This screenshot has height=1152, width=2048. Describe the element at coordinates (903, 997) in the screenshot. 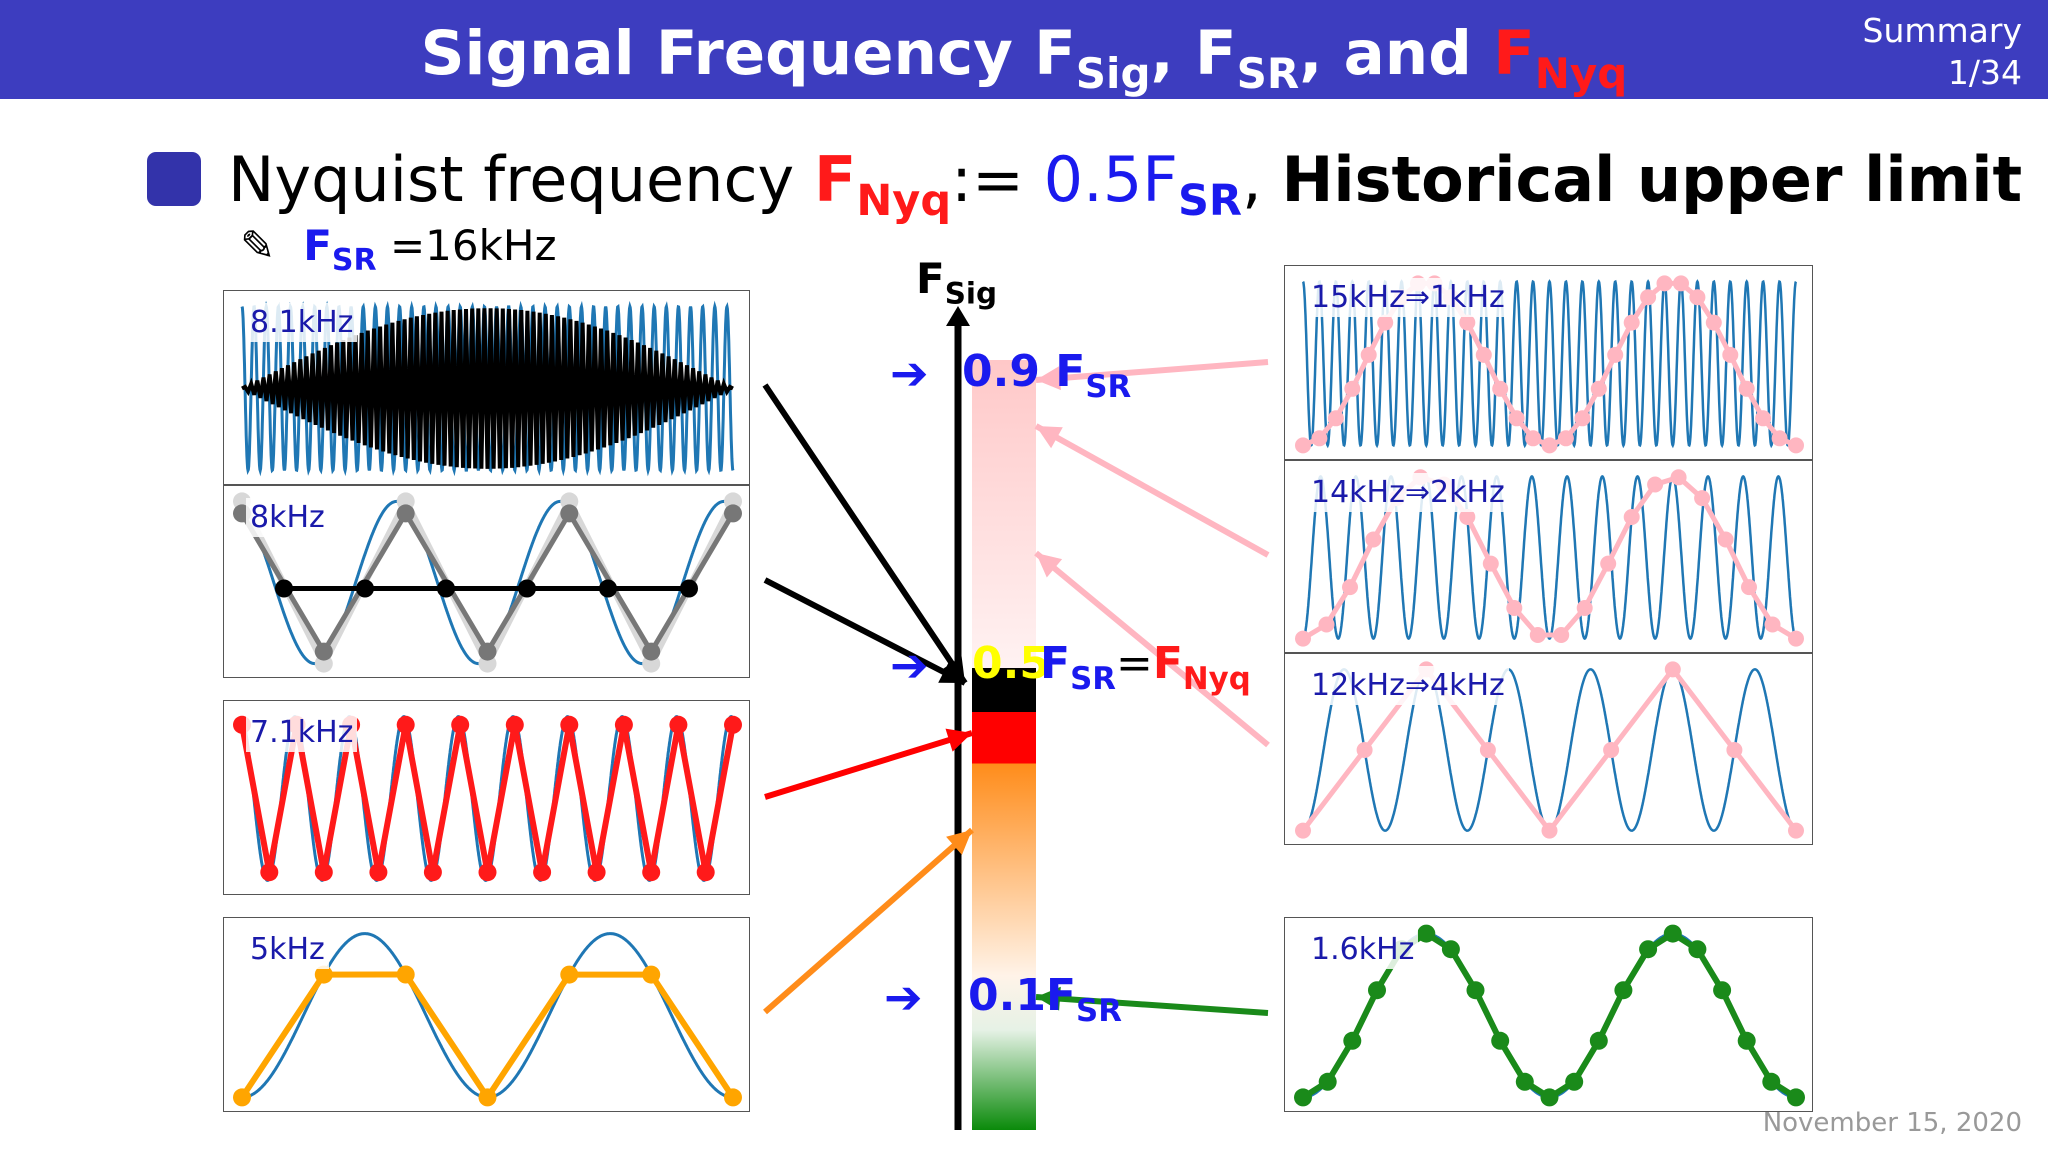

I see `marker-arrow-01: ➔` at that location.